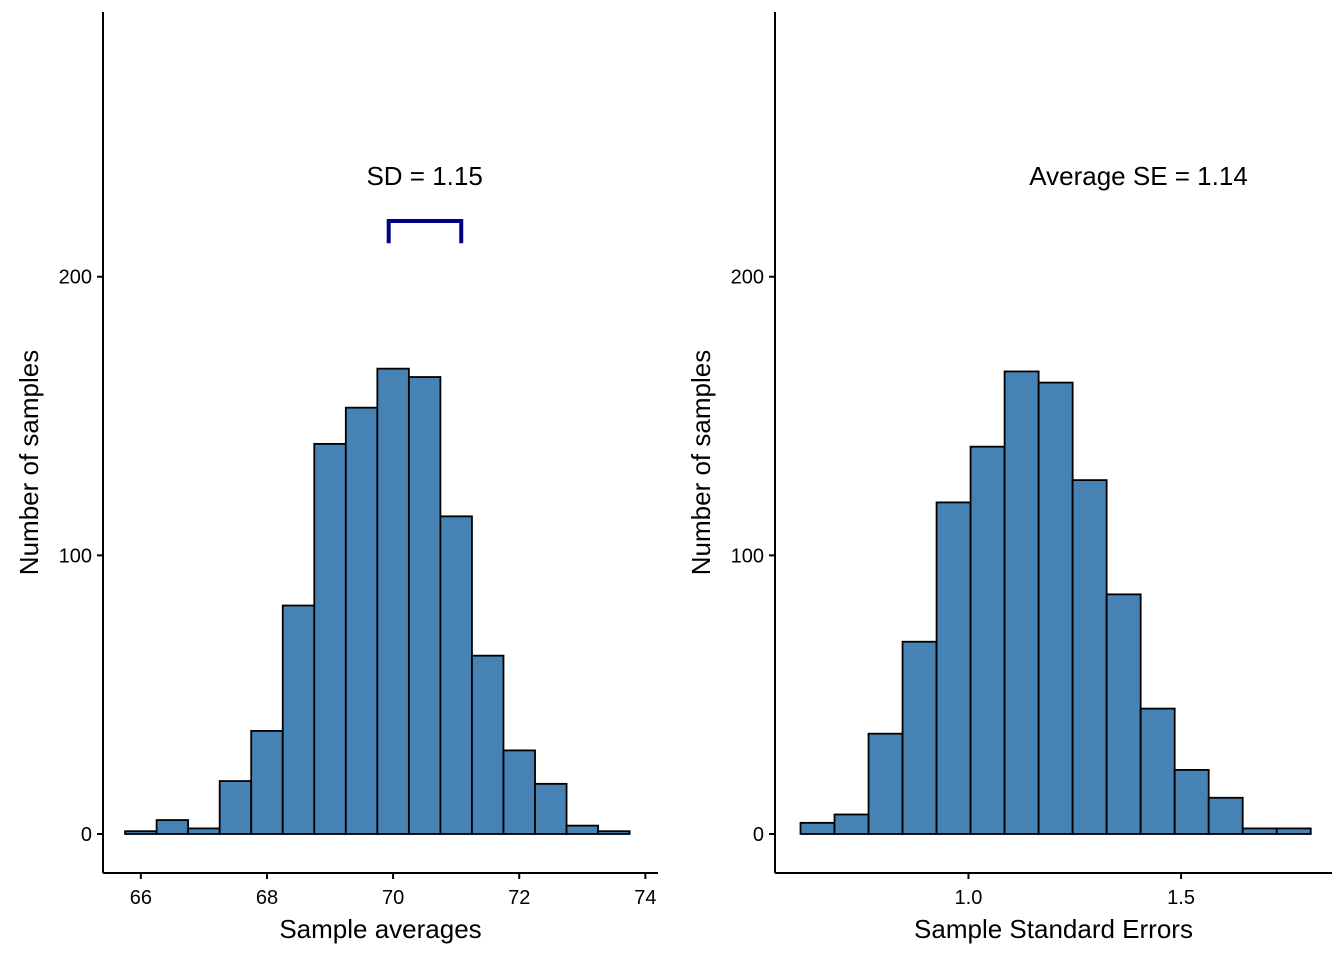 The width and height of the screenshot is (1344, 960). What do you see at coordinates (267, 898) in the screenshot?
I see `x-tick-label: 68` at bounding box center [267, 898].